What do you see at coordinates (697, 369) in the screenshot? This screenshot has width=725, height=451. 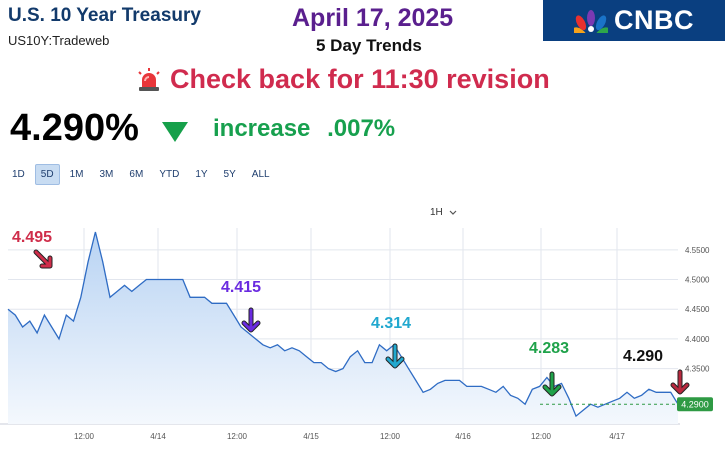 I see `y-tick-label: 4.3500` at bounding box center [697, 369].